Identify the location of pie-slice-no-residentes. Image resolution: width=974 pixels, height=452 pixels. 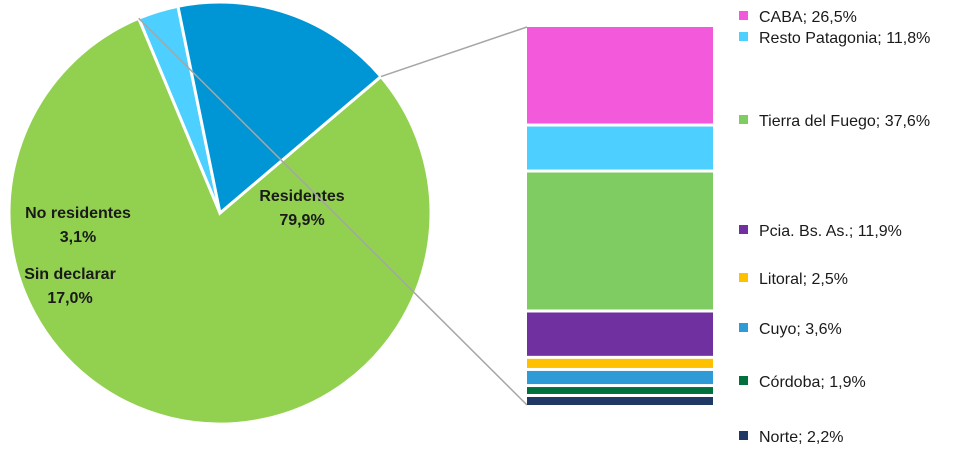
(280, 108).